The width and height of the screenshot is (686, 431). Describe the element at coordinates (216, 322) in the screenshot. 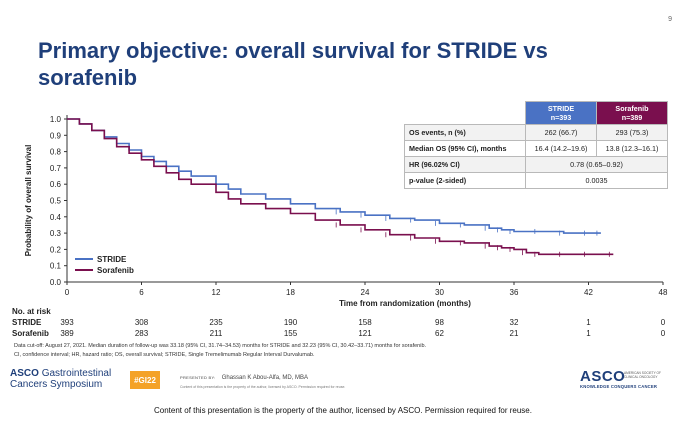

I see `at-risk-value: 235` at that location.